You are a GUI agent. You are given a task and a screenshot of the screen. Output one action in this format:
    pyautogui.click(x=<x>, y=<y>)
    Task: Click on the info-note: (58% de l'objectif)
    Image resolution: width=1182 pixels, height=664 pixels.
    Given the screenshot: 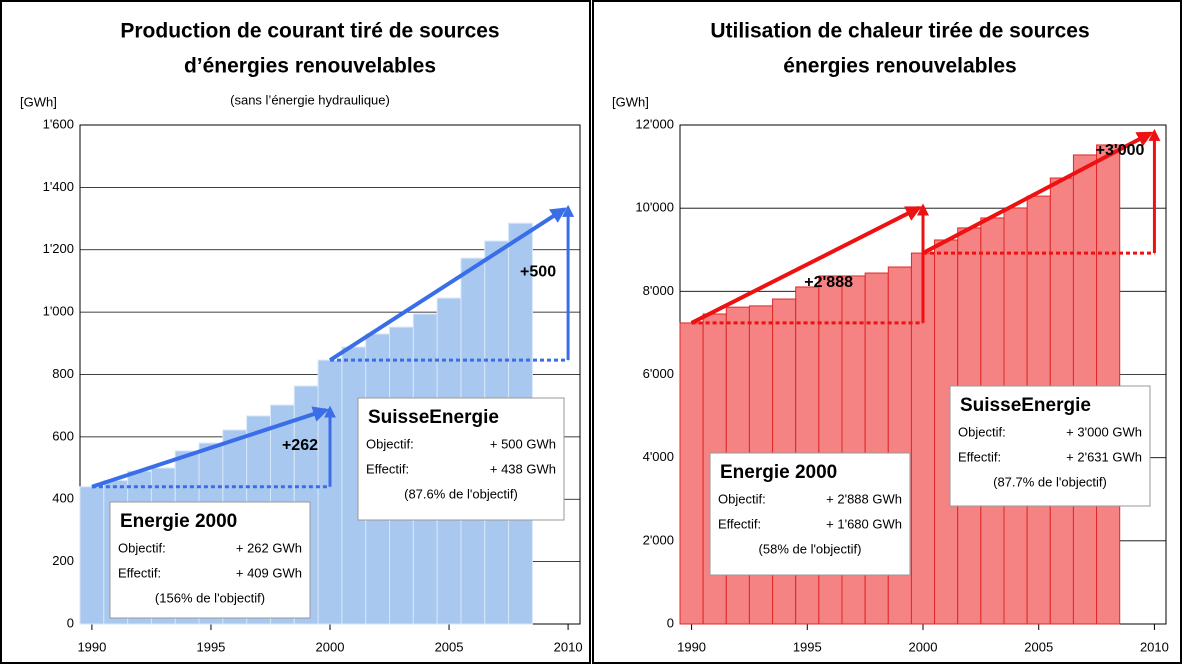 What is the action you would take?
    pyautogui.click(x=810, y=548)
    